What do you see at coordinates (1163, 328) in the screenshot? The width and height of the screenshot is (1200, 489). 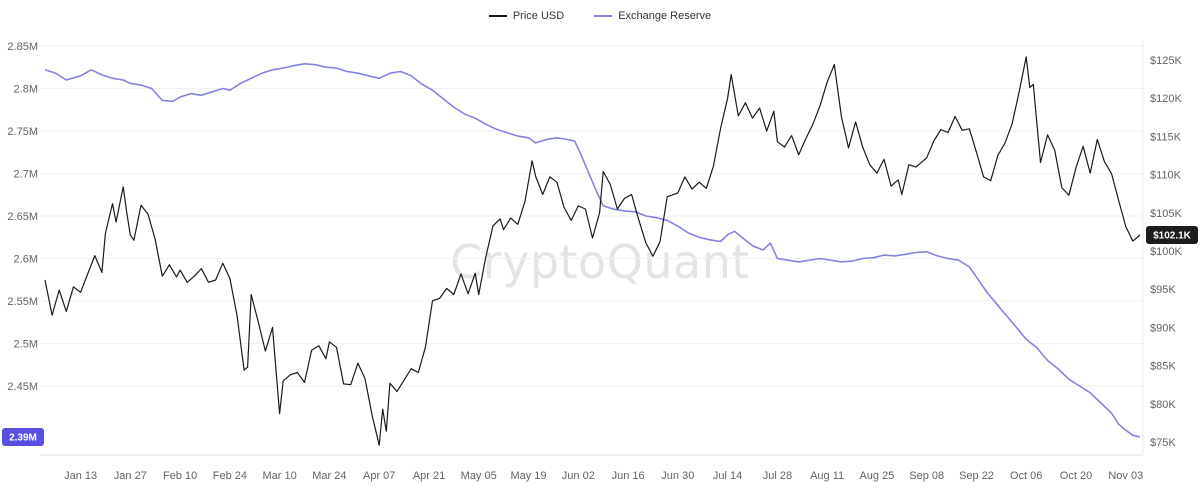 I see `right-axis-tick-label: $90K` at bounding box center [1163, 328].